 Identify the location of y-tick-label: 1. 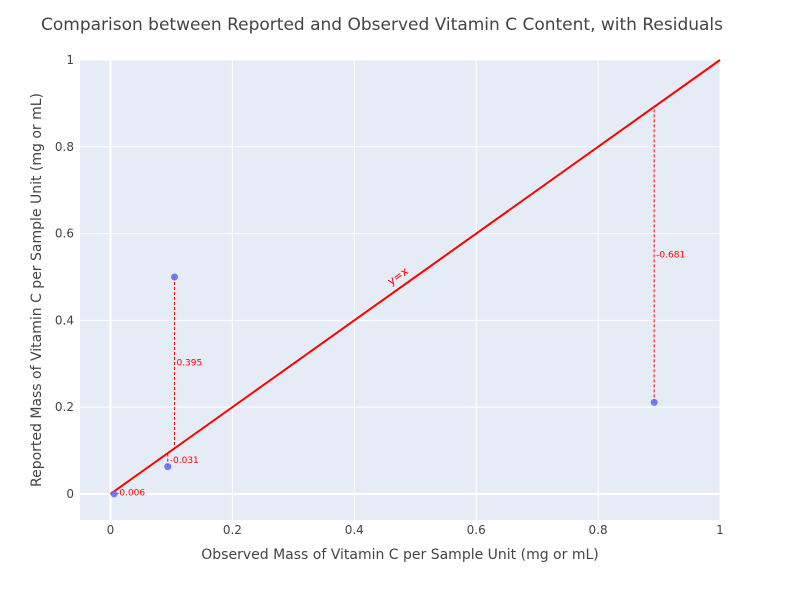
(70, 60).